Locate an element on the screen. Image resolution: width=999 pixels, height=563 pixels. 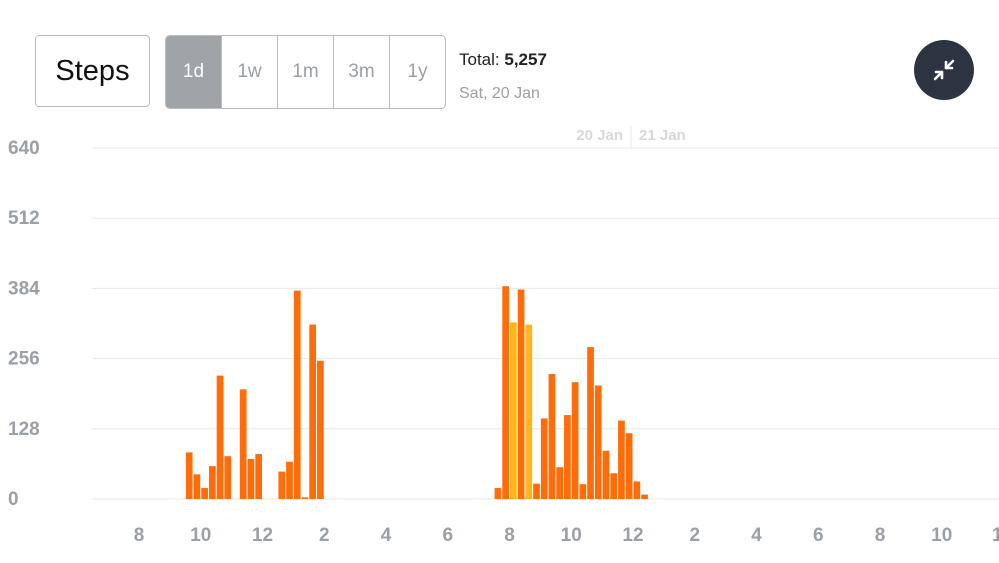
y-tick-label: 256 is located at coordinates (24, 359).